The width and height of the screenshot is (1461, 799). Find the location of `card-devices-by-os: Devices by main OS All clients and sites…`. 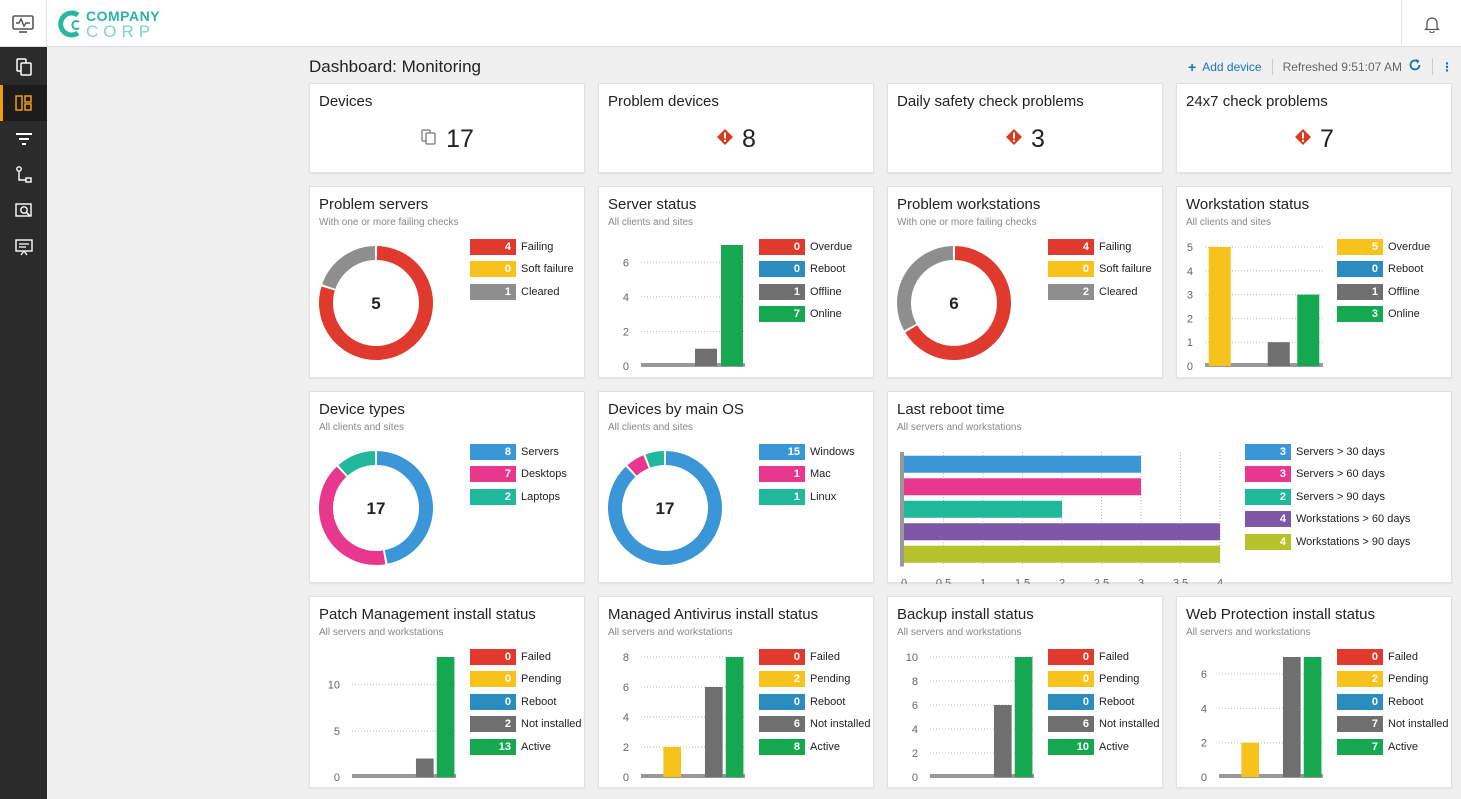

card-devices-by-os: Devices by main OS All clients and sites… is located at coordinates (736, 487).